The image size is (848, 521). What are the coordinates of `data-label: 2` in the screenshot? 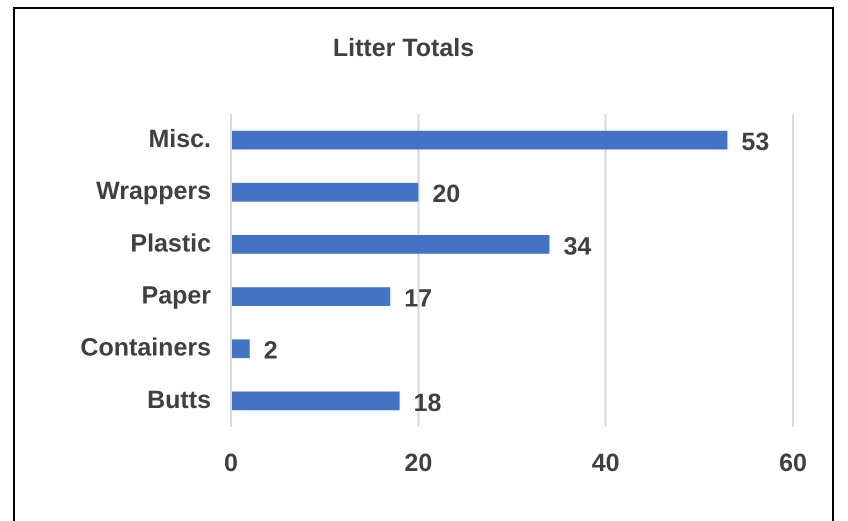 It's located at (271, 350).